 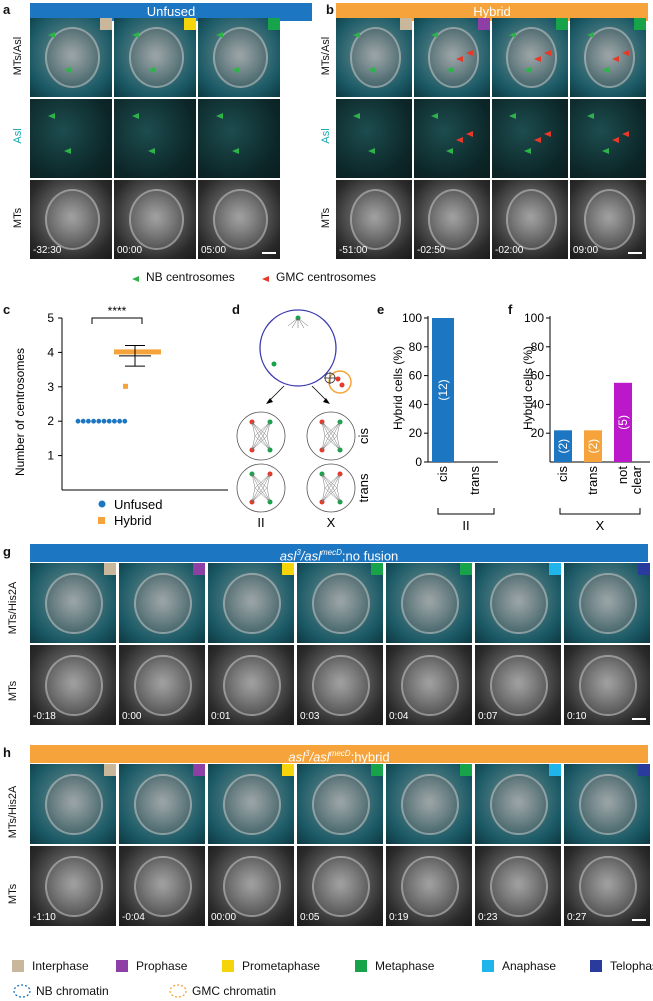 What do you see at coordinates (374, 138) in the screenshot?
I see `b-image-r2-c1` at bounding box center [374, 138].